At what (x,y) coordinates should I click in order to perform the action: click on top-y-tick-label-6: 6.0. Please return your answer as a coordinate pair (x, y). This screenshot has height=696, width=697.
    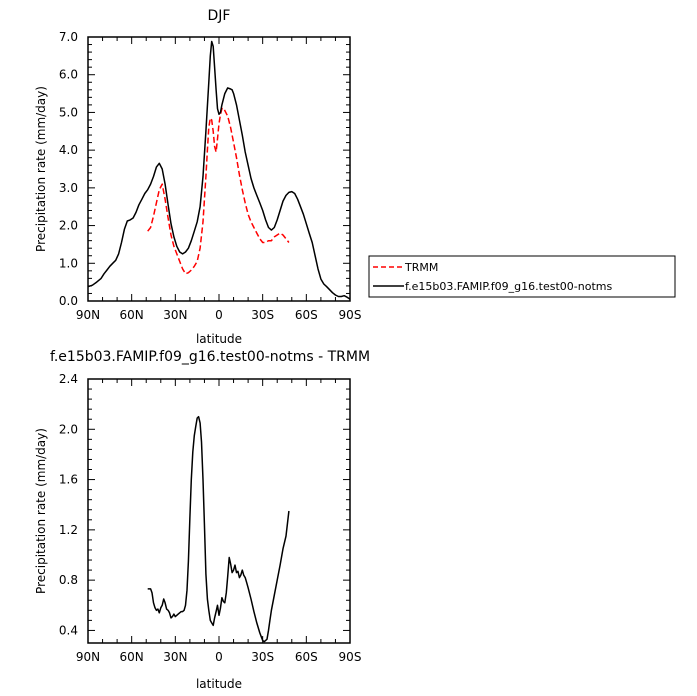
    Looking at the image, I should click on (68, 75).